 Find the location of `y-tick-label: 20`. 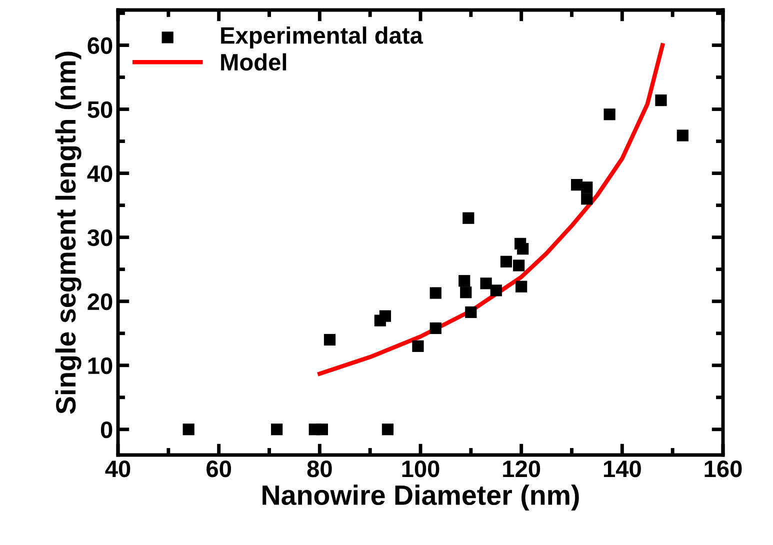

y-tick-label: 20 is located at coordinates (100, 301).